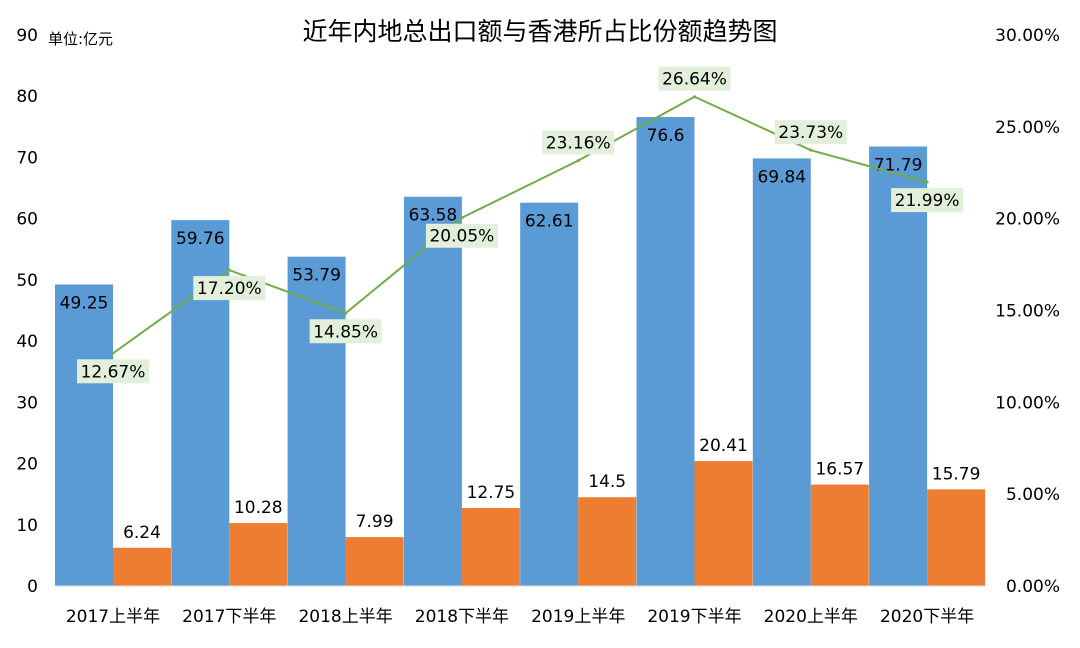  What do you see at coordinates (27, 281) in the screenshot?
I see `left-tick-label: 50` at bounding box center [27, 281].